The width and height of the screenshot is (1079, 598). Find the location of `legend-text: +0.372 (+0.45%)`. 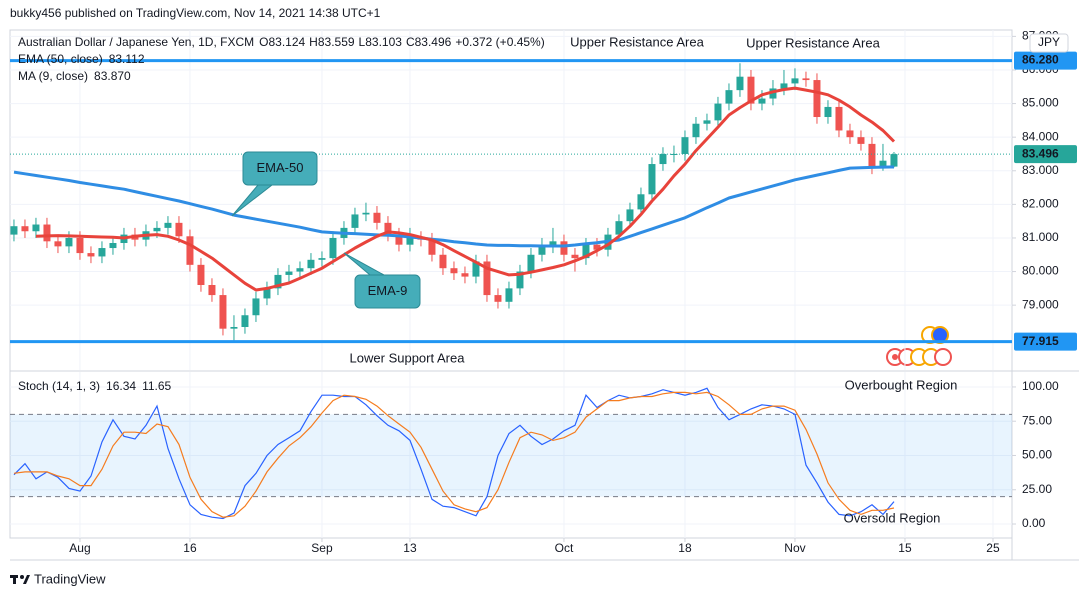

legend-text: +0.372 (+0.45%) is located at coordinates (499, 42).